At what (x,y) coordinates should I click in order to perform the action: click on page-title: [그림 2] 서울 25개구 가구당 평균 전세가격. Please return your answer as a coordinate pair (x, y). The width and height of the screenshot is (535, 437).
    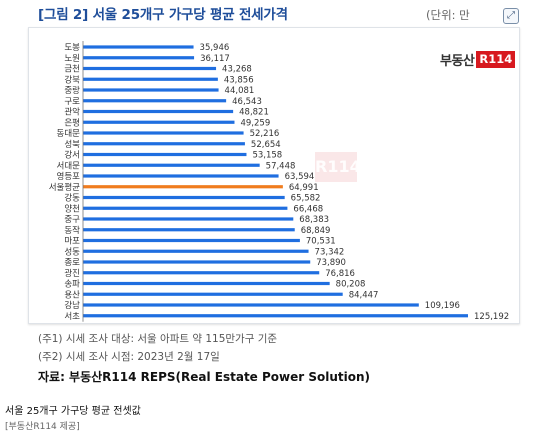
    Looking at the image, I should click on (163, 15).